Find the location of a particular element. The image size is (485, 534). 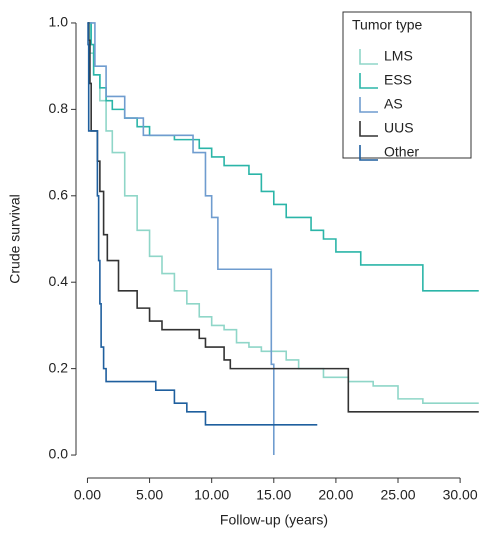

legend-title: Tumor type is located at coordinates (387, 25).